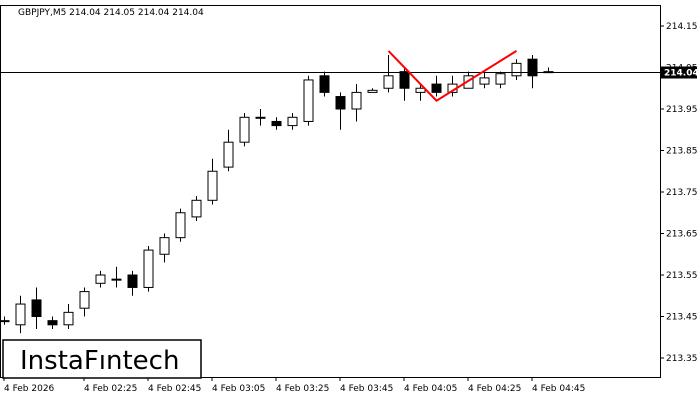 Image resolution: width=700 pixels, height=400 pixels. Describe the element at coordinates (681, 74) in the screenshot. I see `price-tag-label: 214.04` at that location.